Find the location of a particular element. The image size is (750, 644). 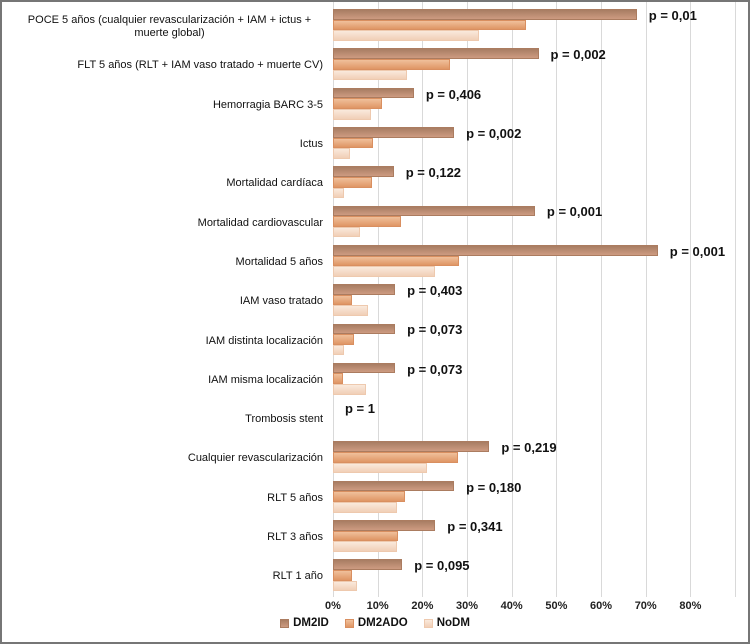

p-value-label: p = 0,122 is located at coordinates (433, 173).